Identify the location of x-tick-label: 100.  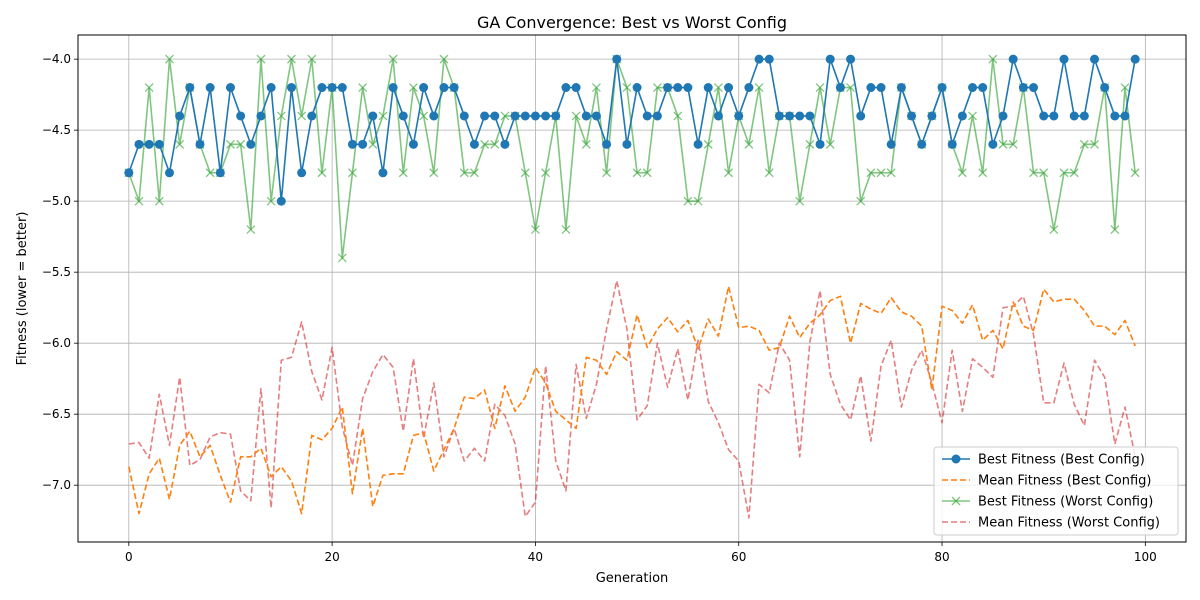
(1145, 557).